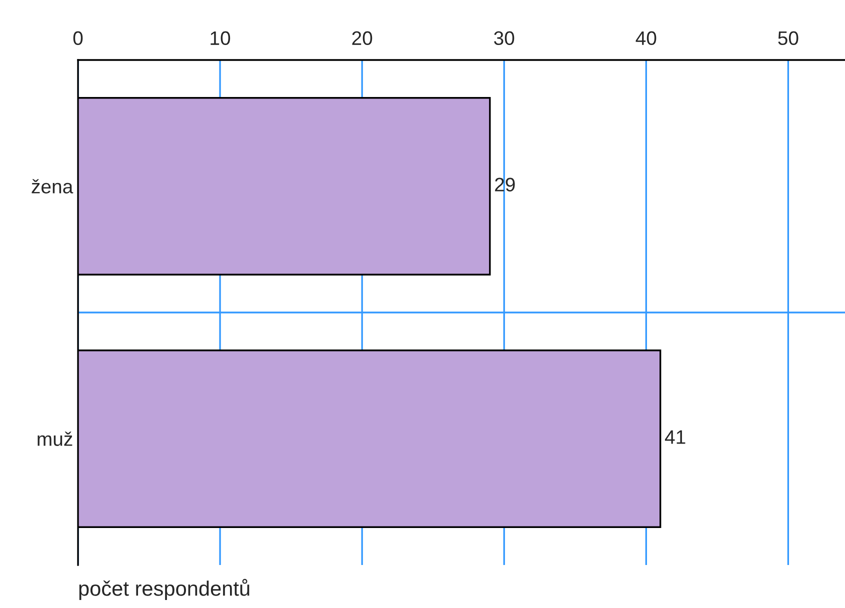  What do you see at coordinates (78, 38) in the screenshot?
I see `x-tick-label: 0` at bounding box center [78, 38].